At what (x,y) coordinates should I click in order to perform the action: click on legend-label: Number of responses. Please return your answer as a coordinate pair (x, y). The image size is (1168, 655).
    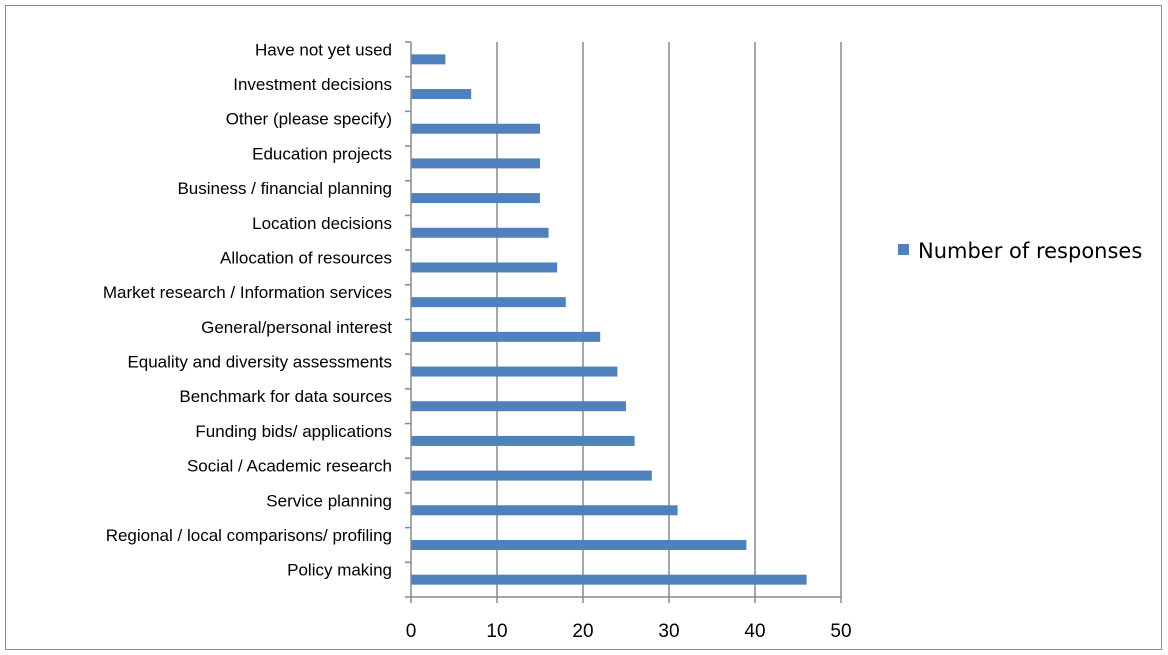
    Looking at the image, I should click on (1030, 251).